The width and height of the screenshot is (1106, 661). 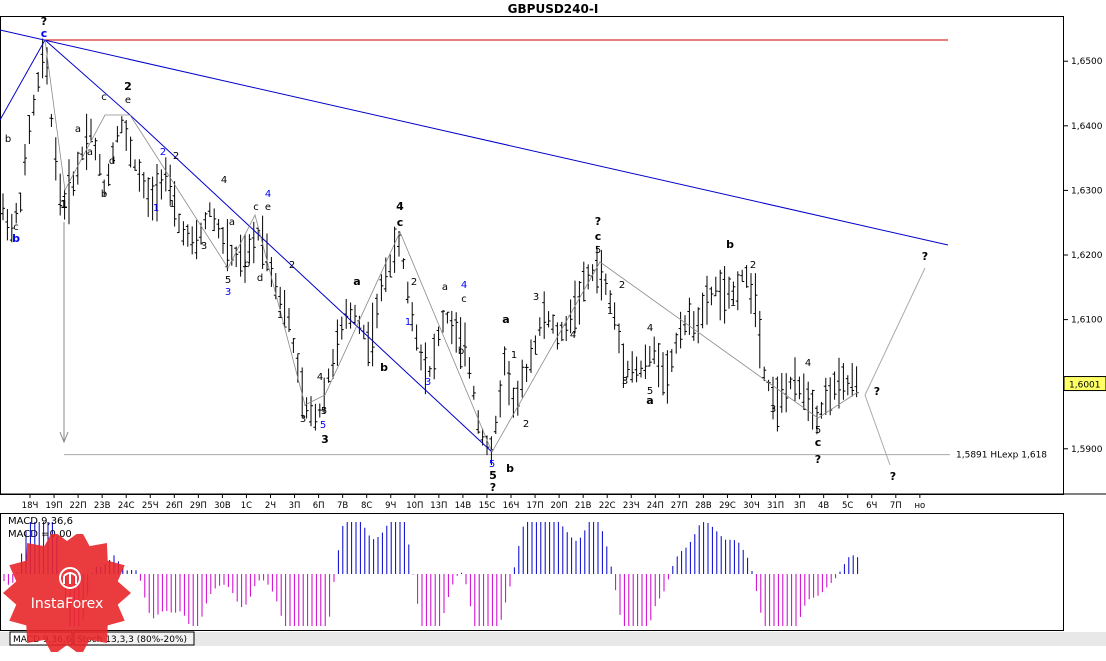 What do you see at coordinates (553, 9) in the screenshot?
I see `chart-title: GBPUSD240-I` at bounding box center [553, 9].